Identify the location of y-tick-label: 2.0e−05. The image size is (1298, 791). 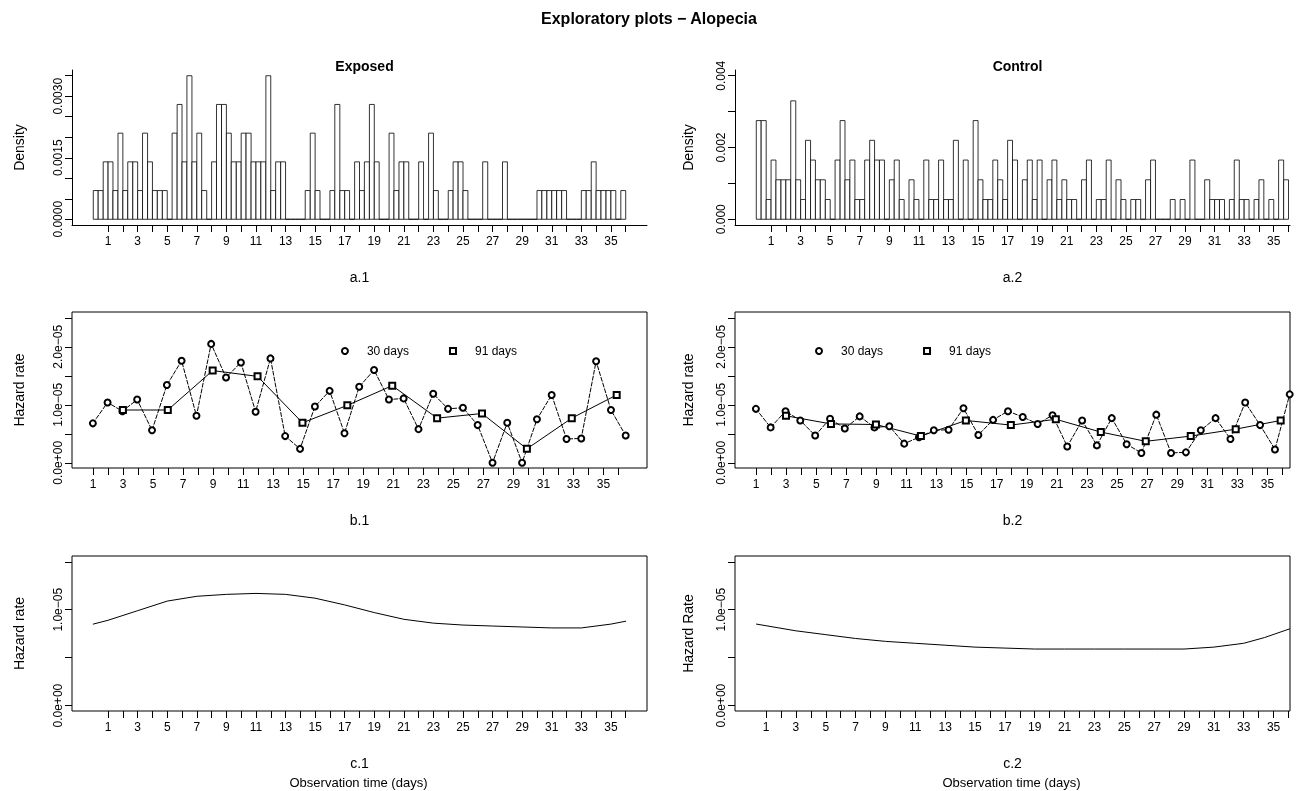
(58, 346).